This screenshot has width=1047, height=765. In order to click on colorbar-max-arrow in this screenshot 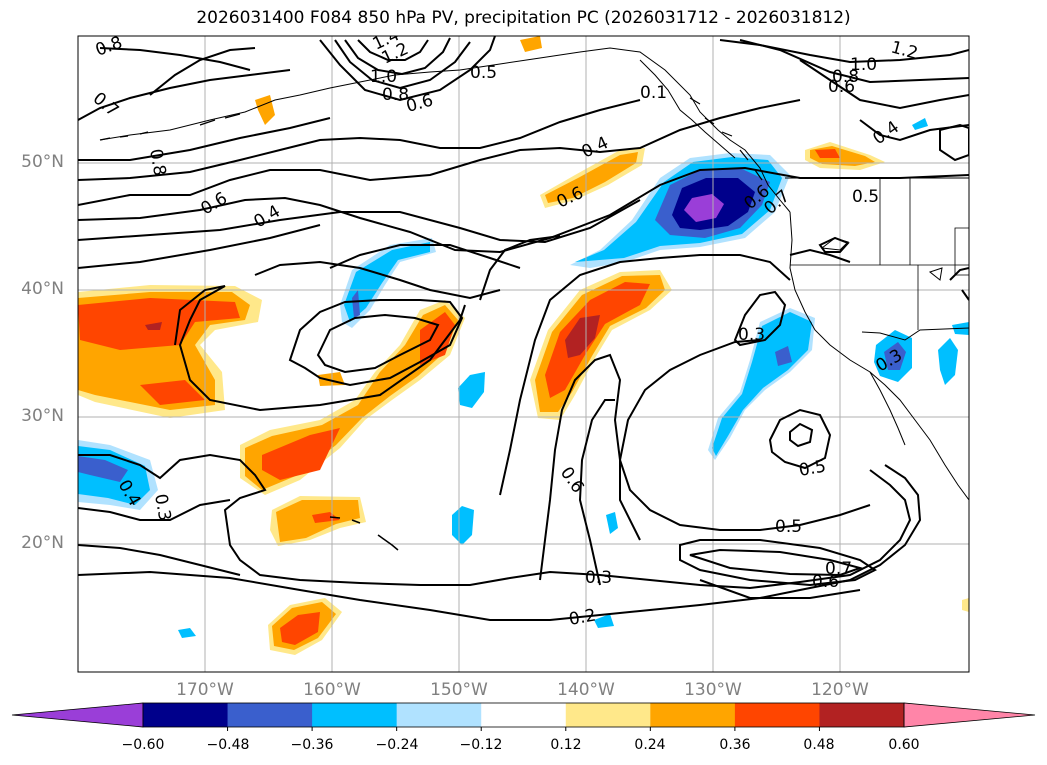, I will do `click(969, 715)`.